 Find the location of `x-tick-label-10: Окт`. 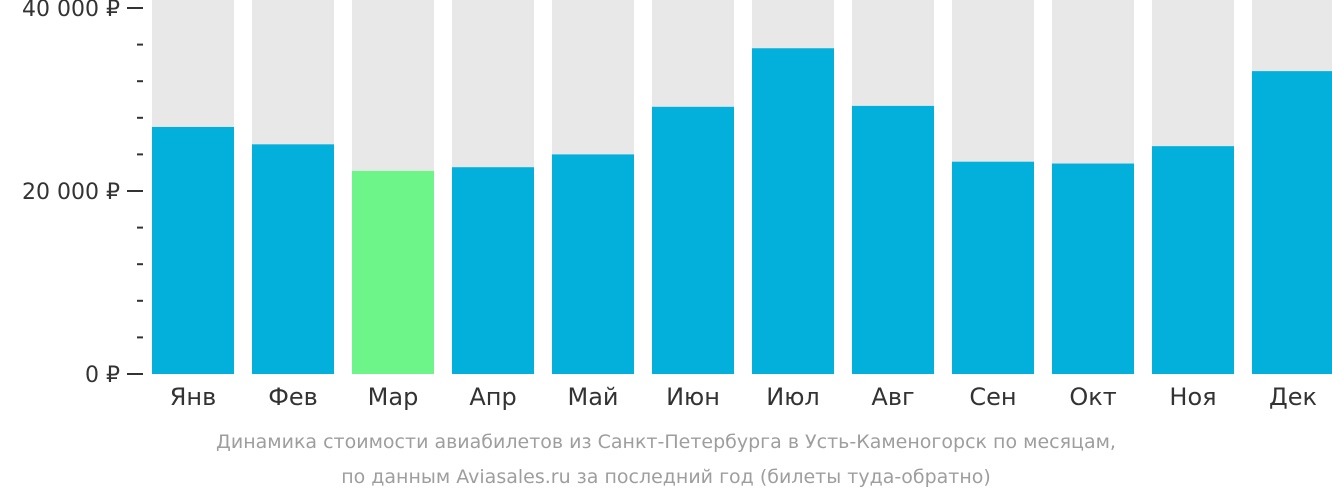

x-tick-label-10: Окт is located at coordinates (1092, 397).